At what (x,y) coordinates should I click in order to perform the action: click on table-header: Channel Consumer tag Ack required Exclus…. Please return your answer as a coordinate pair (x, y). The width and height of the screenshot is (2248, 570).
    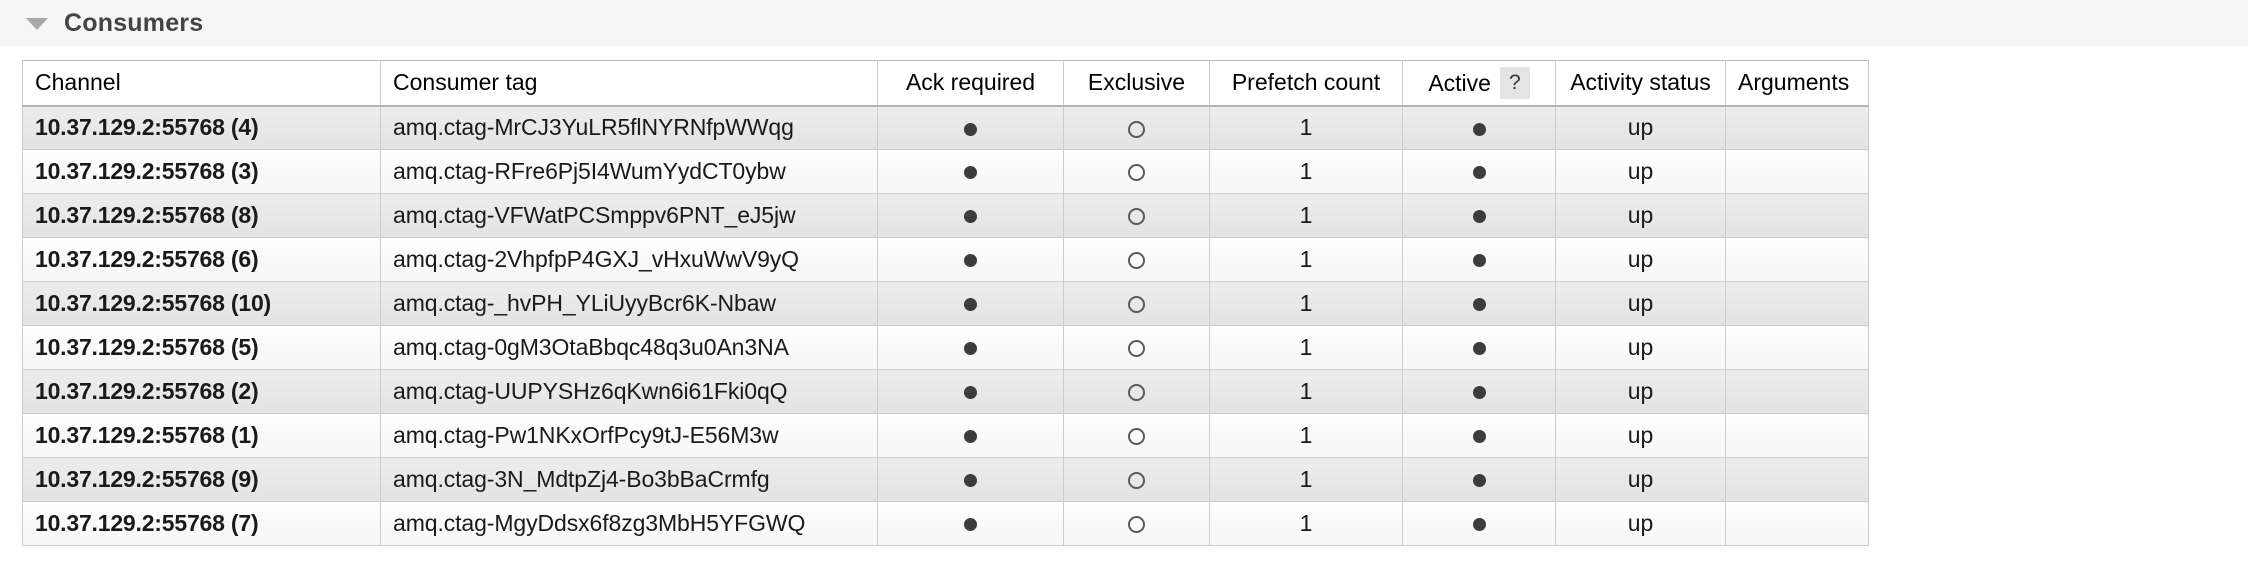
    Looking at the image, I should click on (945, 83).